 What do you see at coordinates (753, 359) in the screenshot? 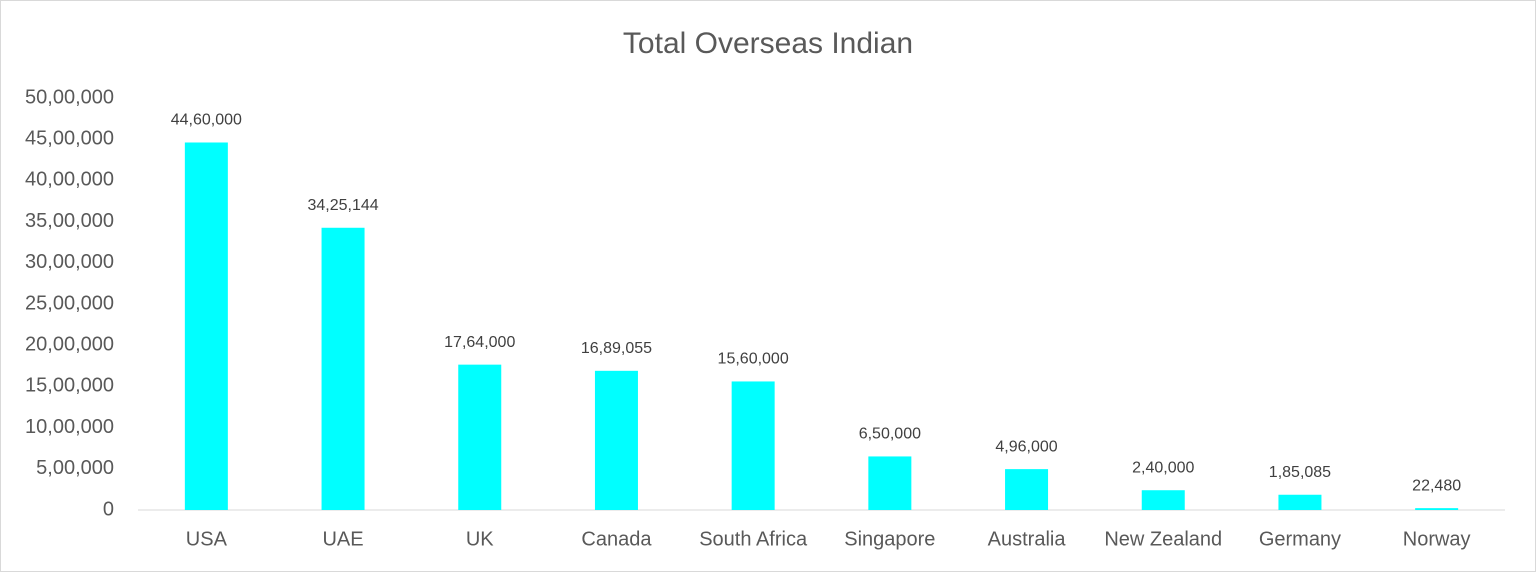
I see `data-label: 15,60,000` at bounding box center [753, 359].